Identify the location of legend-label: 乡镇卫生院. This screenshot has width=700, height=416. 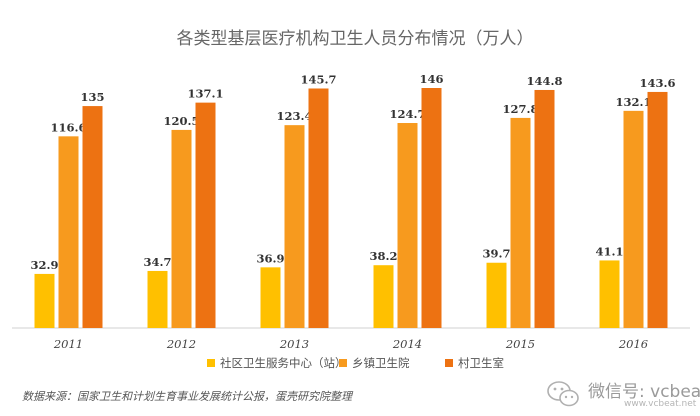
(381, 363).